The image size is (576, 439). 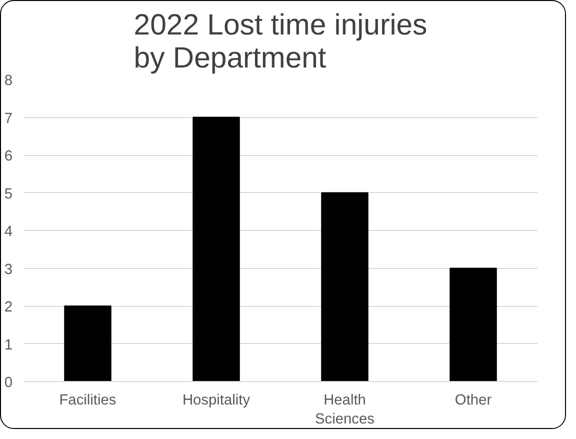 I want to click on y-tick-label: 1, so click(x=8, y=345).